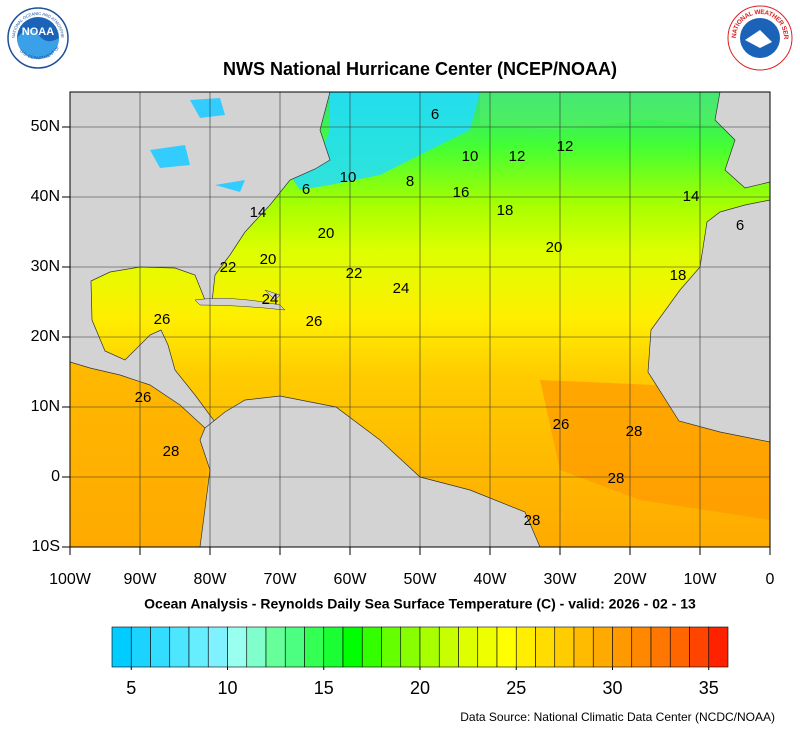 The image size is (800, 737). What do you see at coordinates (281, 579) in the screenshot?
I see `x-tick-label: 70W` at bounding box center [281, 579].